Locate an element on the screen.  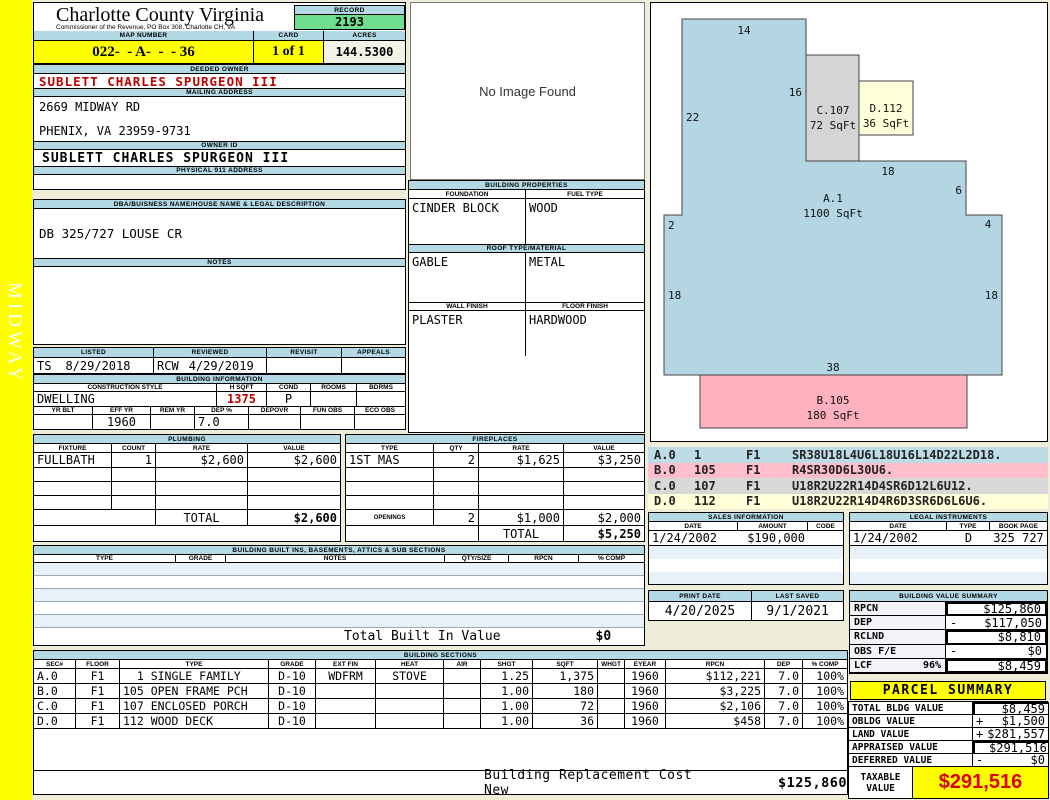
bdrms-value is located at coordinates (381, 399).